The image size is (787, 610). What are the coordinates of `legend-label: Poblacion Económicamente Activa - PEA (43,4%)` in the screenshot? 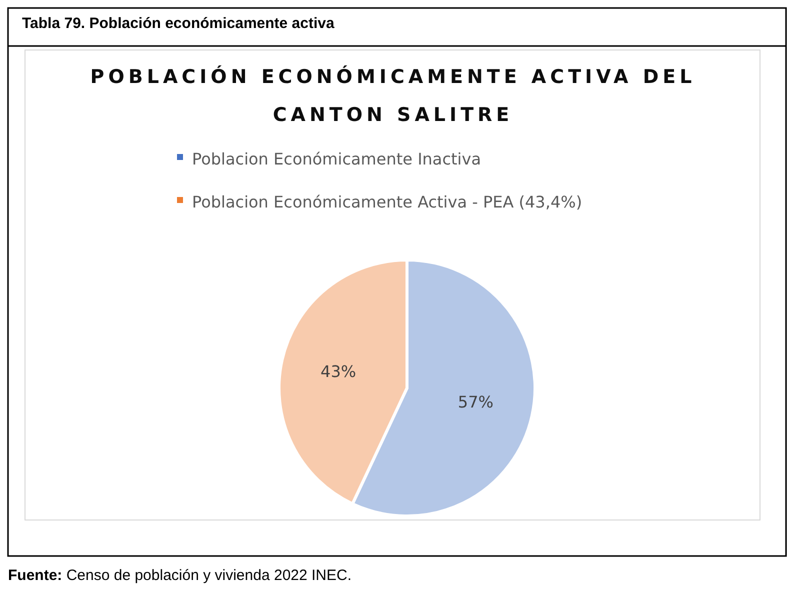 It's located at (387, 202).